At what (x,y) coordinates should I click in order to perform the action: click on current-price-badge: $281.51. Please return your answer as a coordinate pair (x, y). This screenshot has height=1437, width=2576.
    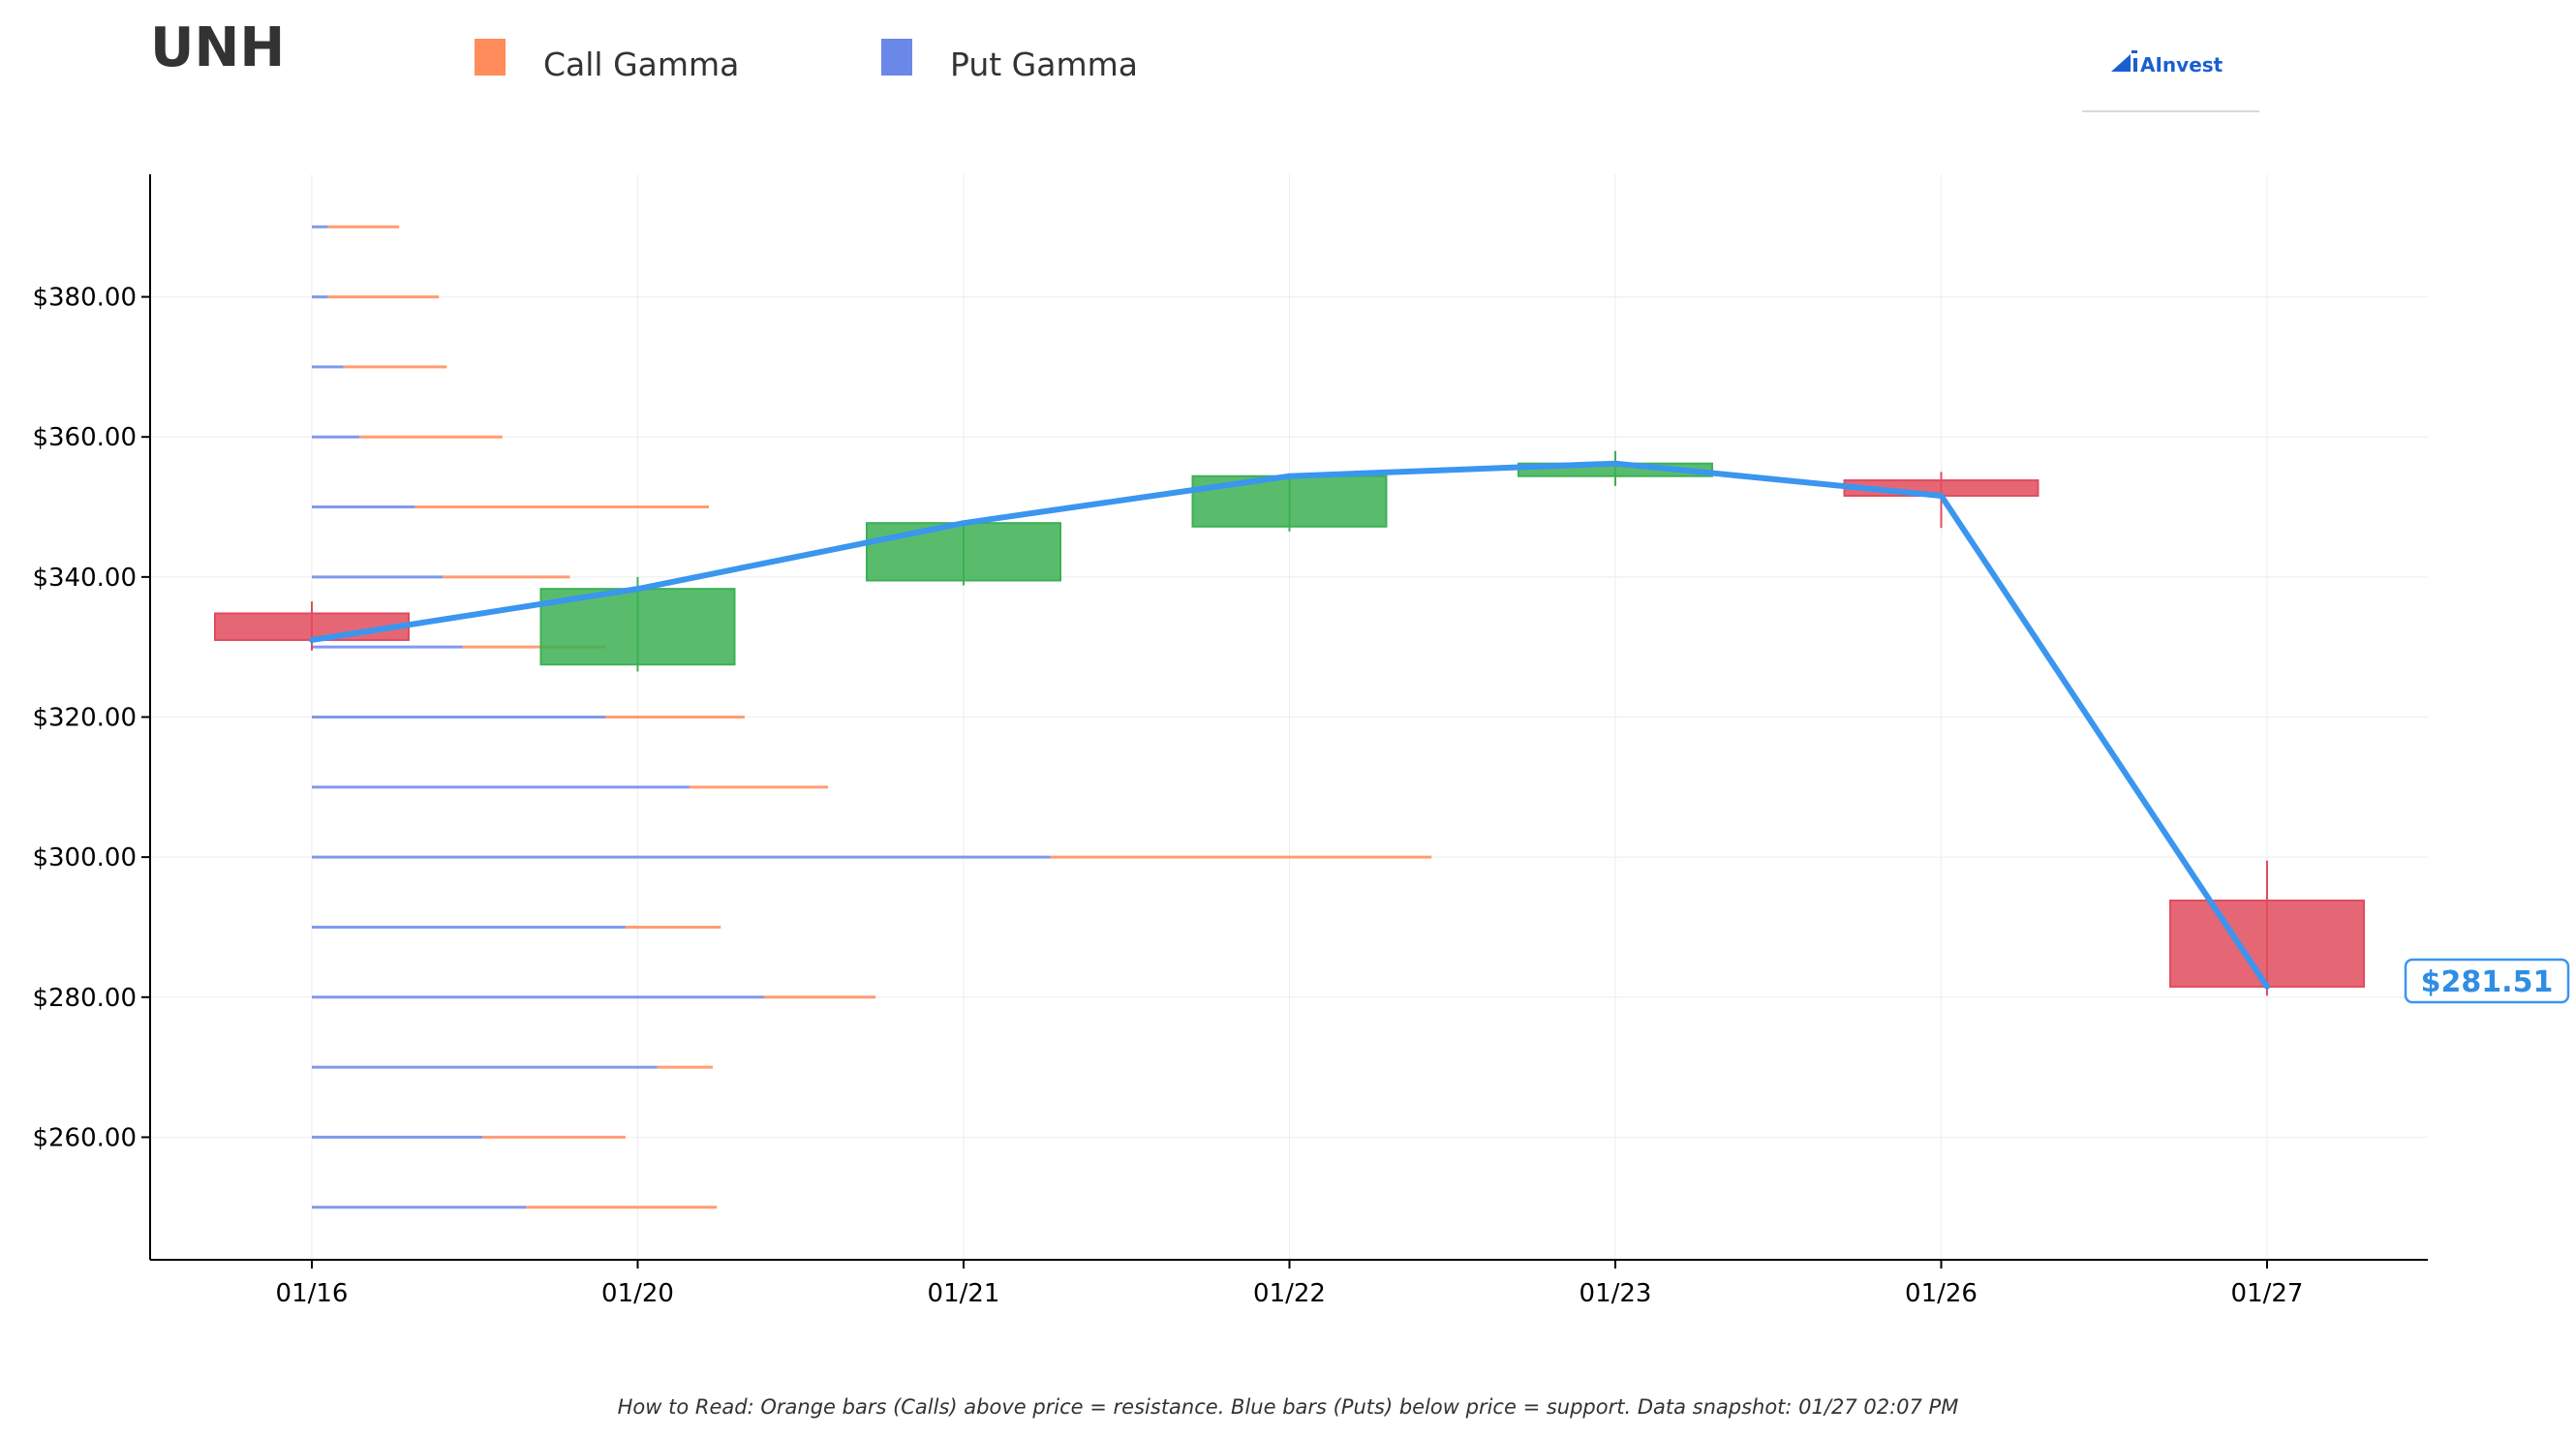
    Looking at the image, I should click on (2487, 981).